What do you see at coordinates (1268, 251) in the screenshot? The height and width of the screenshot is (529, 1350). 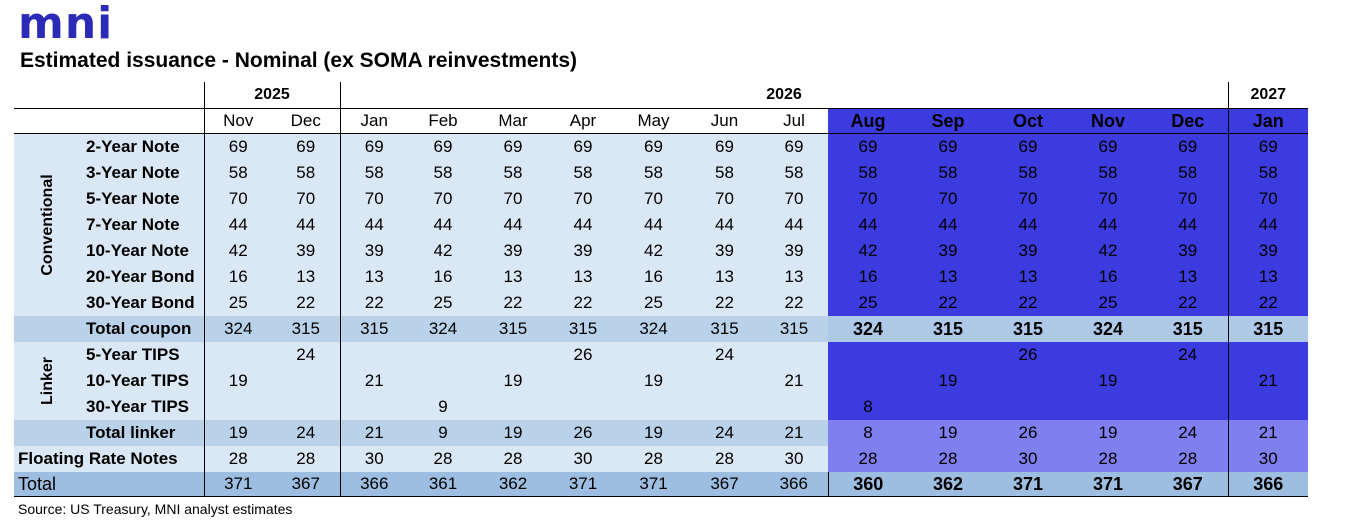 I see `value-cell: 39` at bounding box center [1268, 251].